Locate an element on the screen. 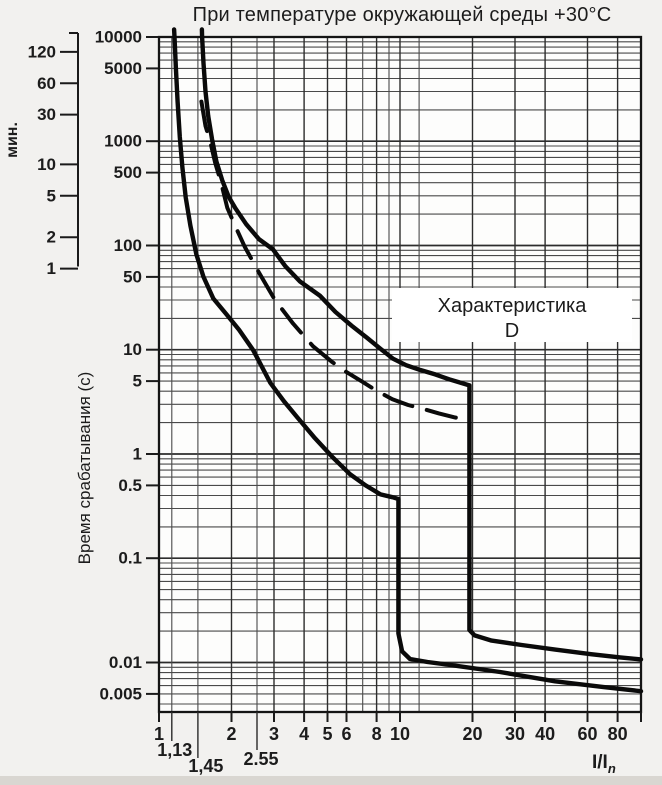  minutes-axis-label: мин. is located at coordinates (12, 140).